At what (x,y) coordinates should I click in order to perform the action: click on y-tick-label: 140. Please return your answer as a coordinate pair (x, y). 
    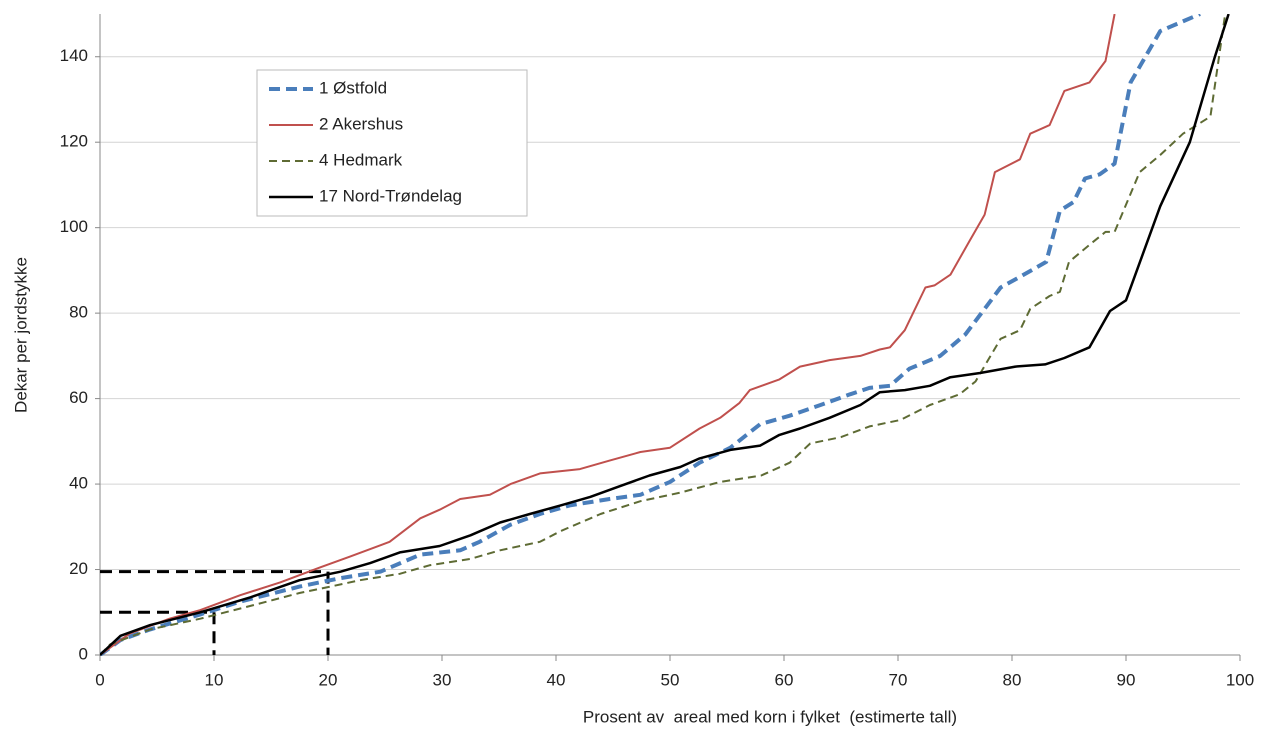
    Looking at the image, I should click on (74, 55).